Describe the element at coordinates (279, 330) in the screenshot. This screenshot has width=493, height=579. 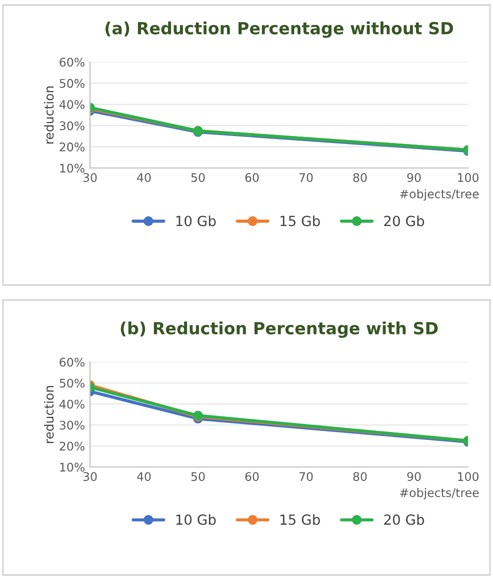
I see `chart-title: (b) Reduction Percentage with SD` at that location.